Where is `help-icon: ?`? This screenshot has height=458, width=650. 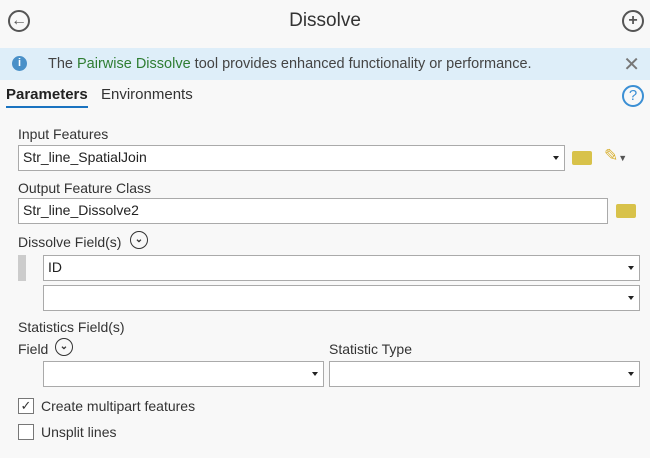
help-icon: ? is located at coordinates (633, 96).